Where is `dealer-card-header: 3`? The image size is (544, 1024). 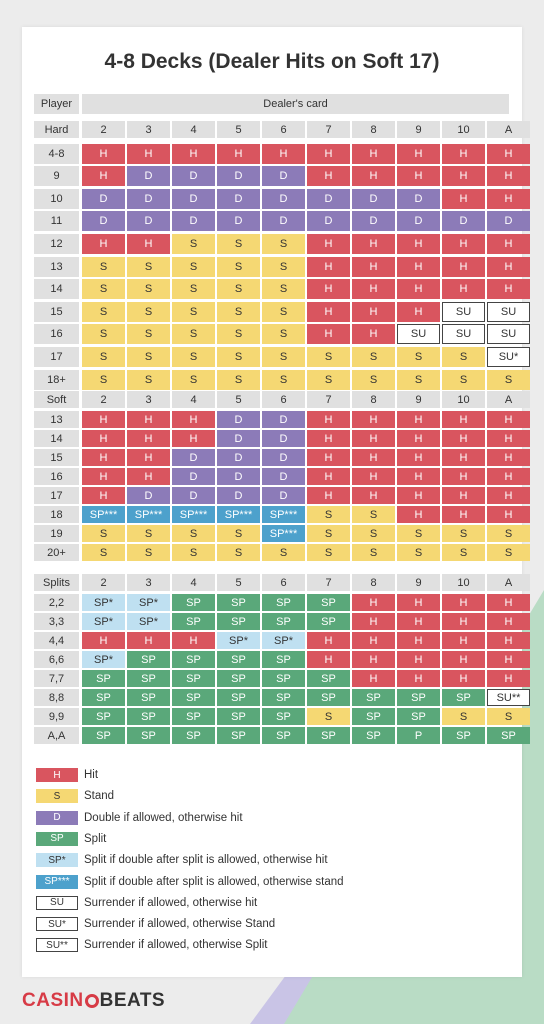
dealer-card-header: 3 is located at coordinates (148, 582).